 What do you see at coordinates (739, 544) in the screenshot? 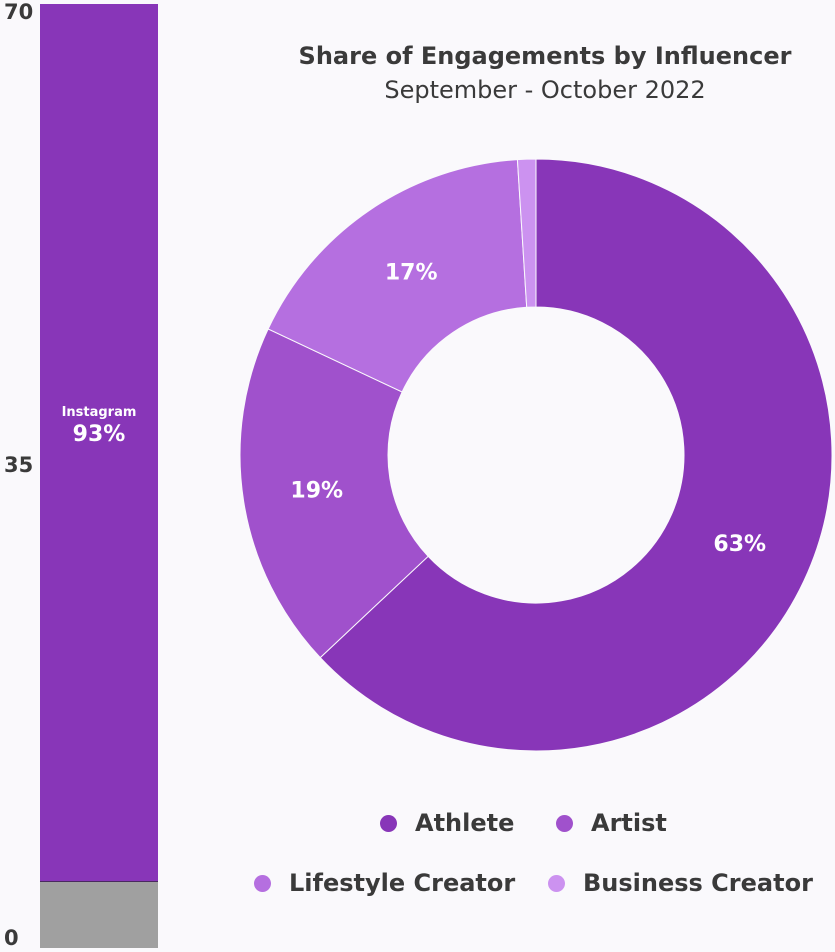
I see `donut-slice-label: 63%` at bounding box center [739, 544].